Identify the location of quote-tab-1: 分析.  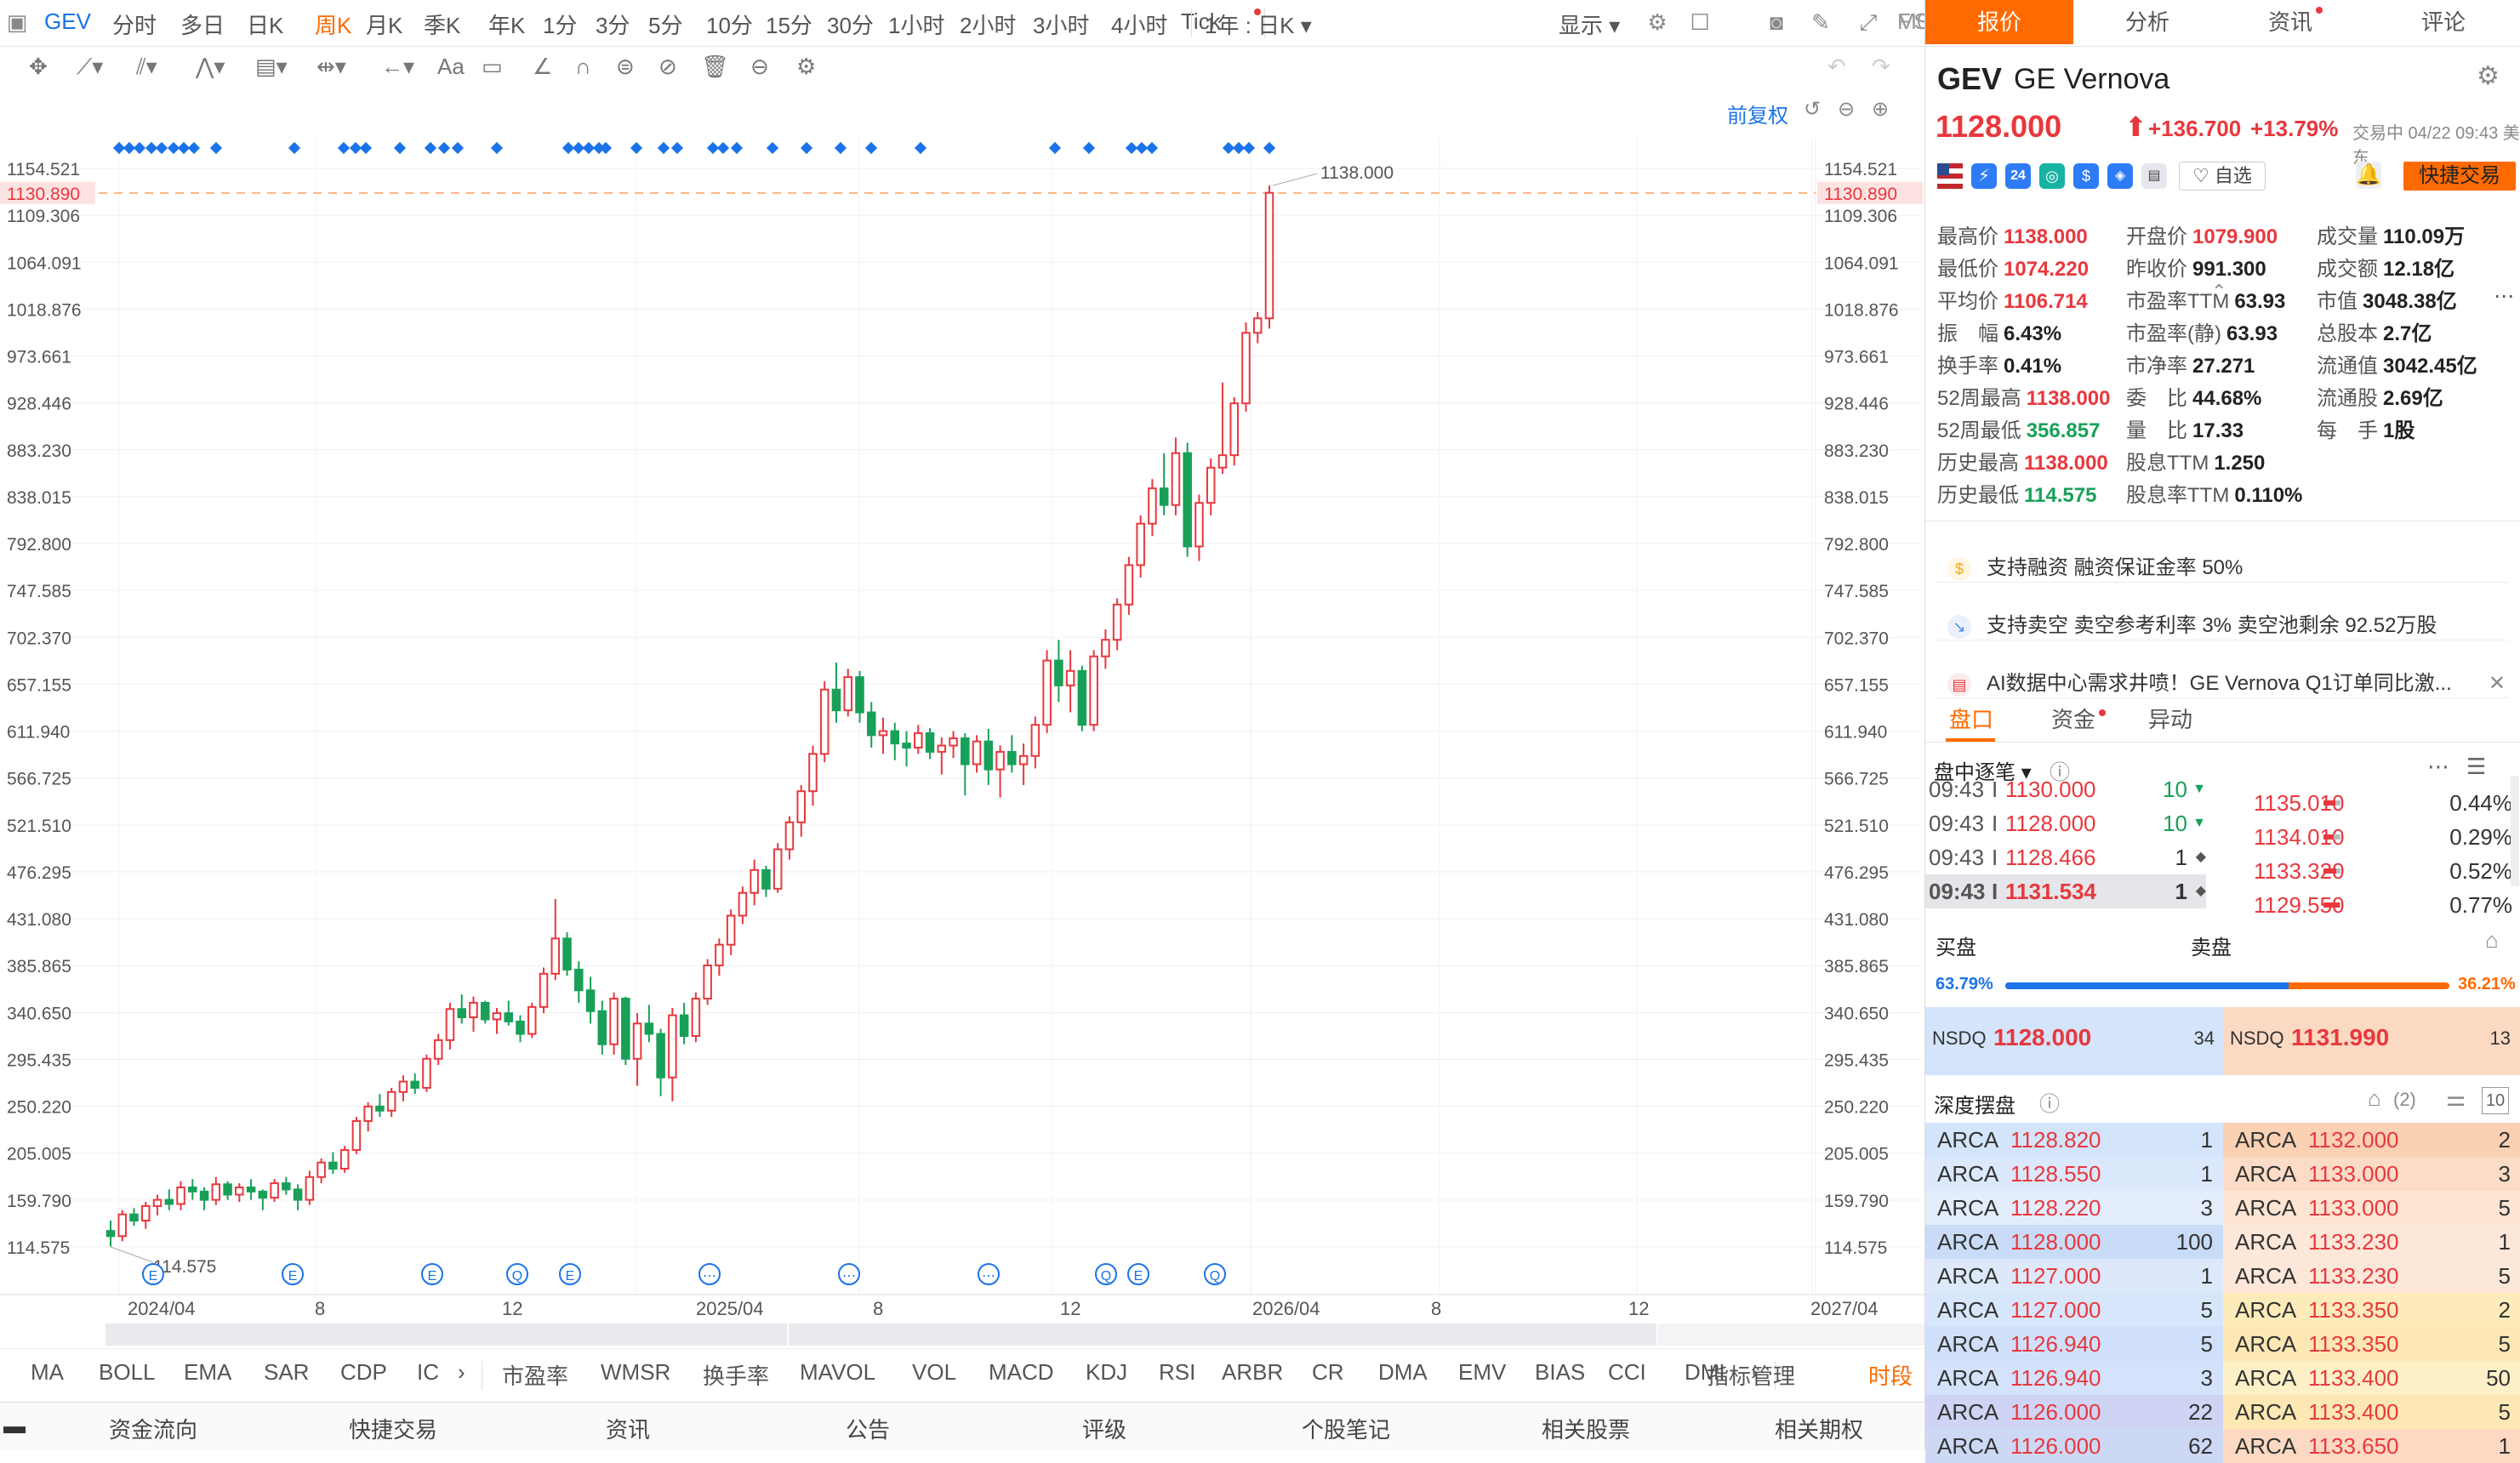
(2146, 22).